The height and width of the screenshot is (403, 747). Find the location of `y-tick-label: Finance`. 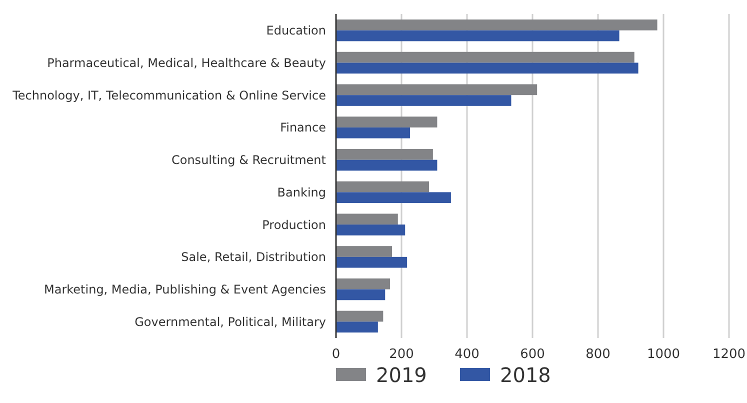

y-tick-label: Finance is located at coordinates (303, 127).